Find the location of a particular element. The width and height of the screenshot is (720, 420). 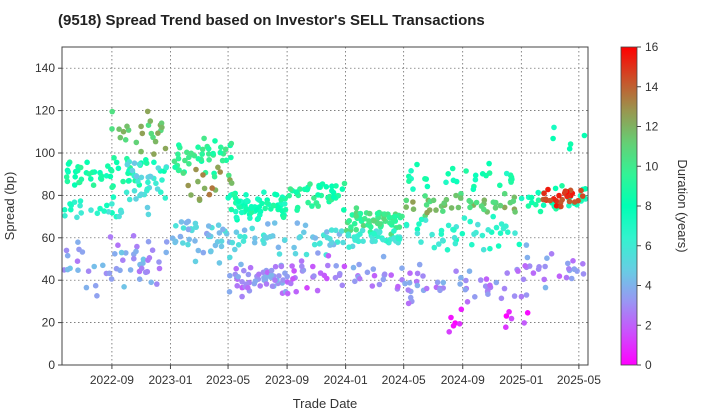

x-tick-label: 2025-01 is located at coordinates (521, 380).